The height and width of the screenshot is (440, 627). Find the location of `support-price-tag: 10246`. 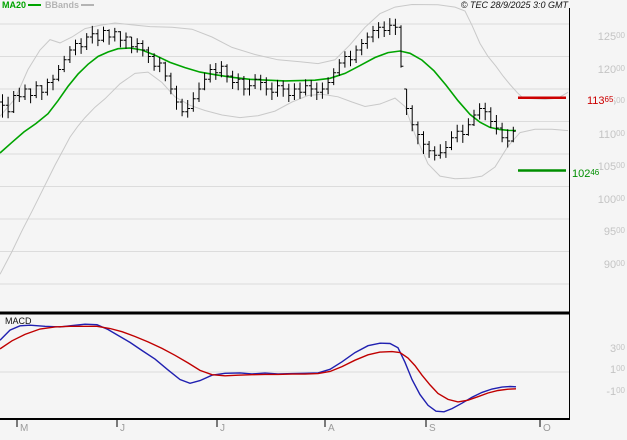

support-price-tag: 10246 is located at coordinates (586, 172).